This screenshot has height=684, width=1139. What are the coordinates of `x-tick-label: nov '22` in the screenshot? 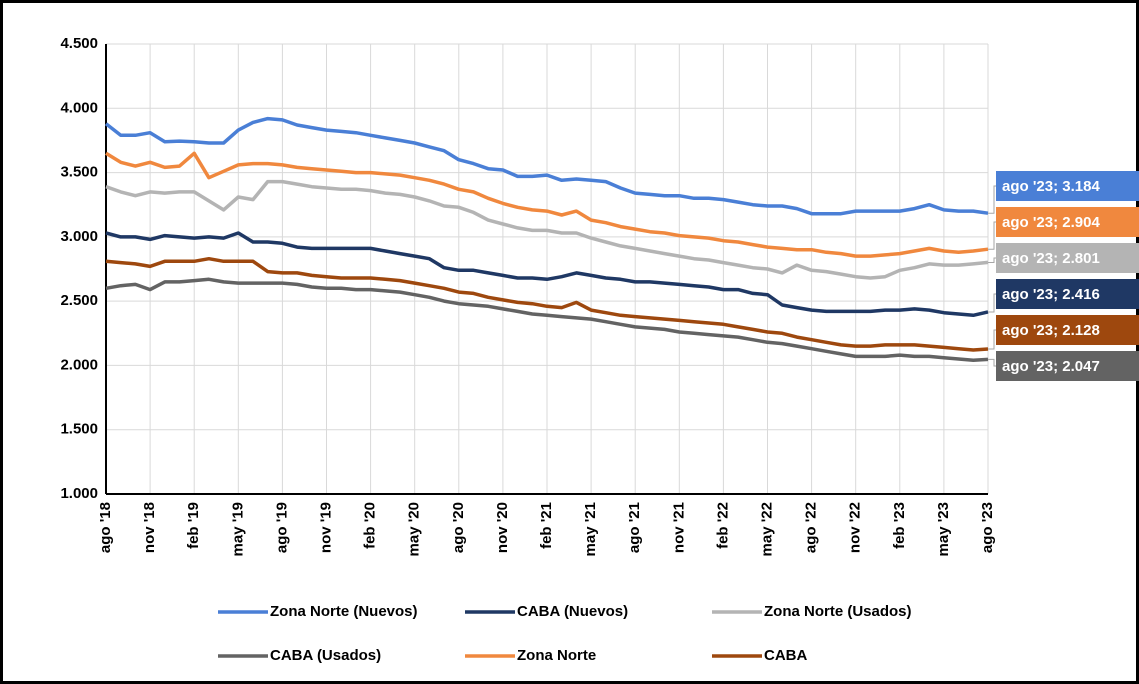 It's located at (855, 527).